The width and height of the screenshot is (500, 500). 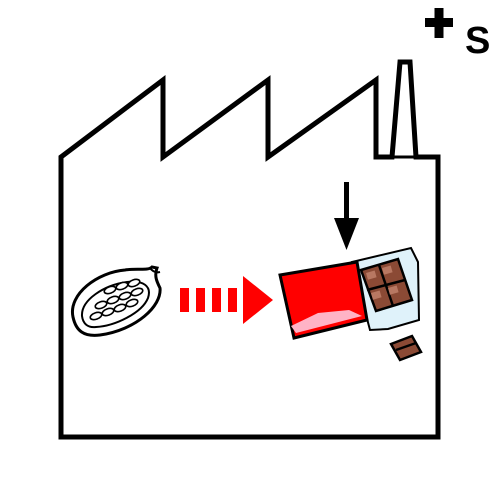 What do you see at coordinates (346, 216) in the screenshot?
I see `down-arrow-icon` at bounding box center [346, 216].